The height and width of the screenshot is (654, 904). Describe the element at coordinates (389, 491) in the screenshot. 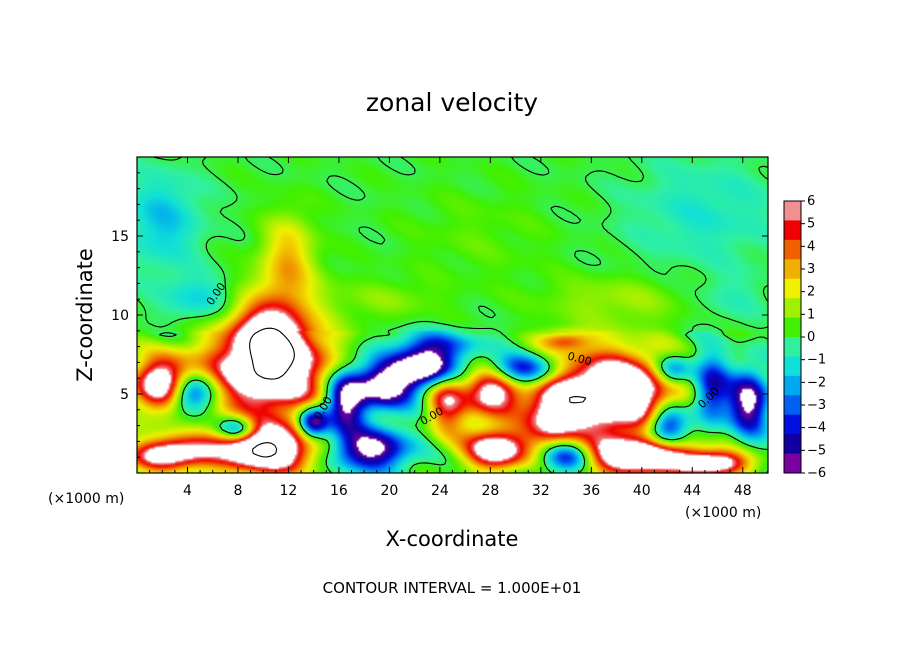

I see `x-tick-label: 20` at that location.